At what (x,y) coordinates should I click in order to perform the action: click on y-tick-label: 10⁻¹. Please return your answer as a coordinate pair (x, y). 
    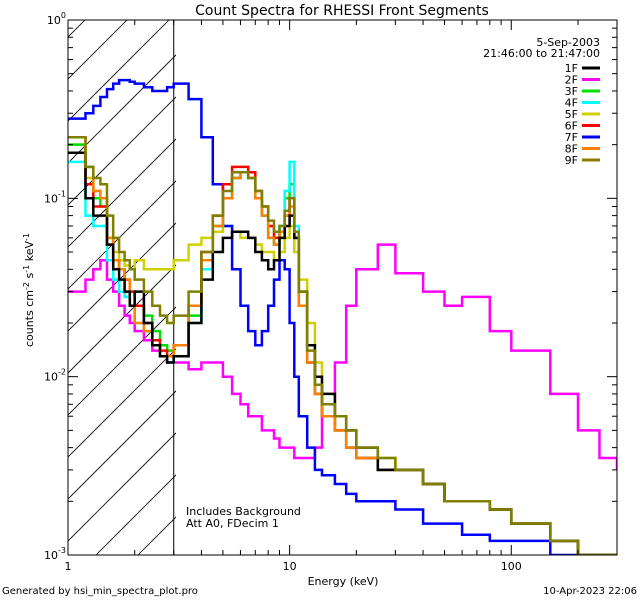
    Looking at the image, I should click on (55, 197).